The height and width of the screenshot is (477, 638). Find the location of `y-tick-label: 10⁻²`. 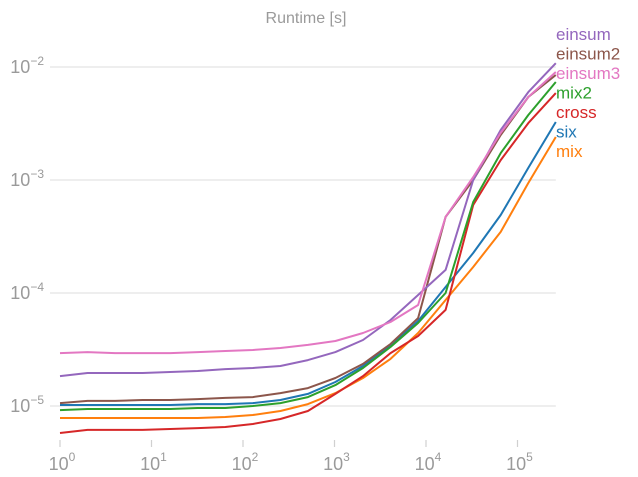

y-tick-label: 10⁻² is located at coordinates (27, 65).